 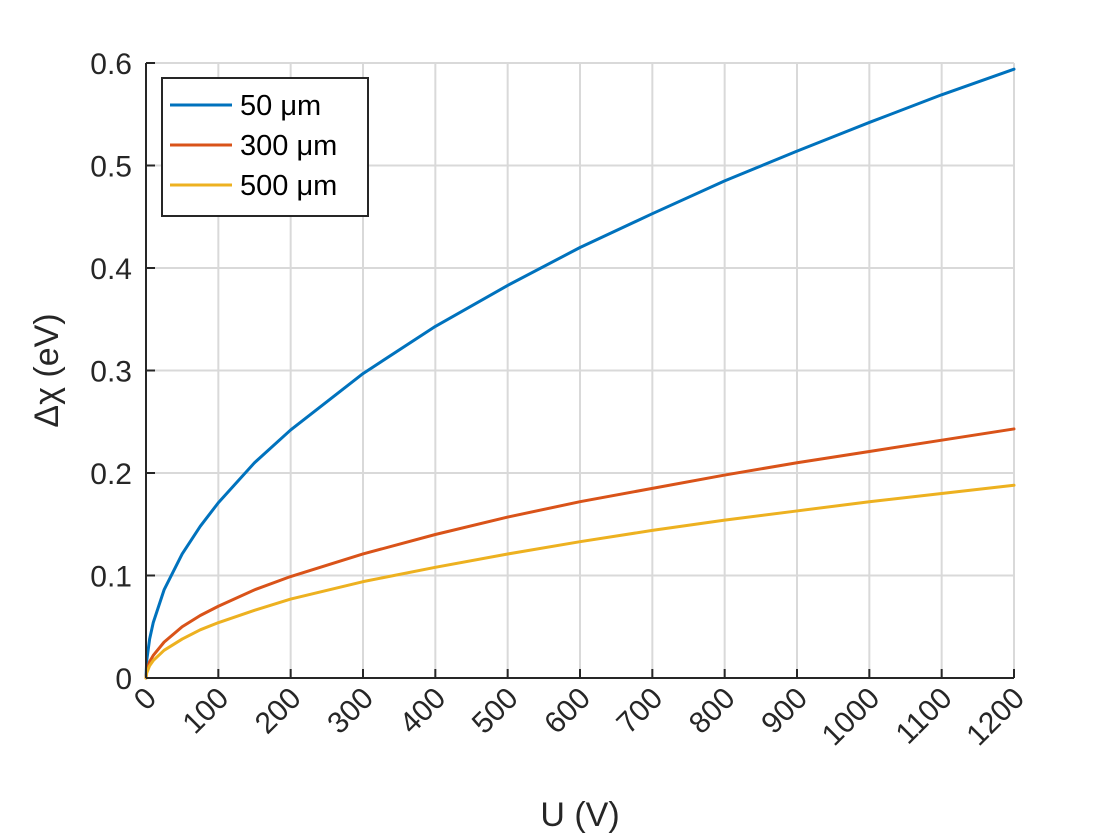 What do you see at coordinates (47, 370) in the screenshot?
I see `y-axis-label: Δχ (eV)` at bounding box center [47, 370].